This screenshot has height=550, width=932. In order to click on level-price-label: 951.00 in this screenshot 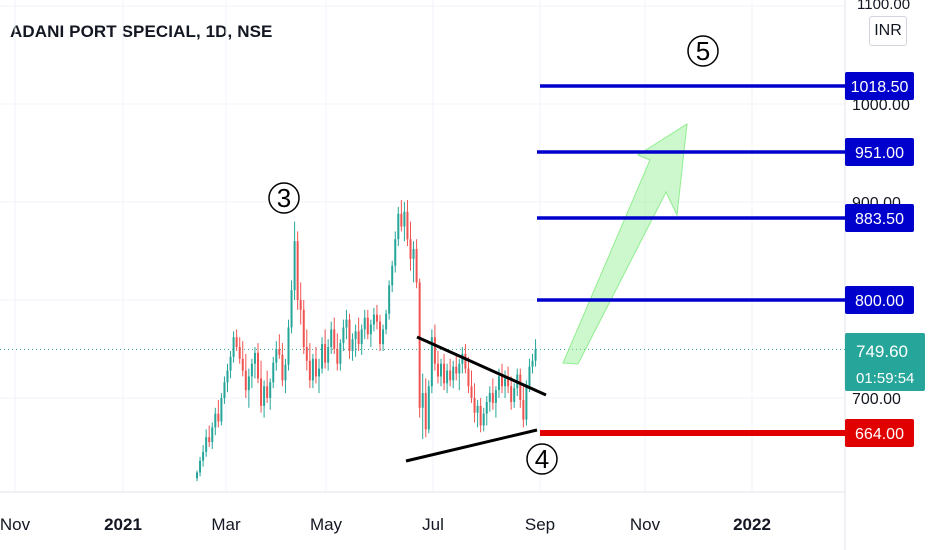, I will do `click(879, 153)`.